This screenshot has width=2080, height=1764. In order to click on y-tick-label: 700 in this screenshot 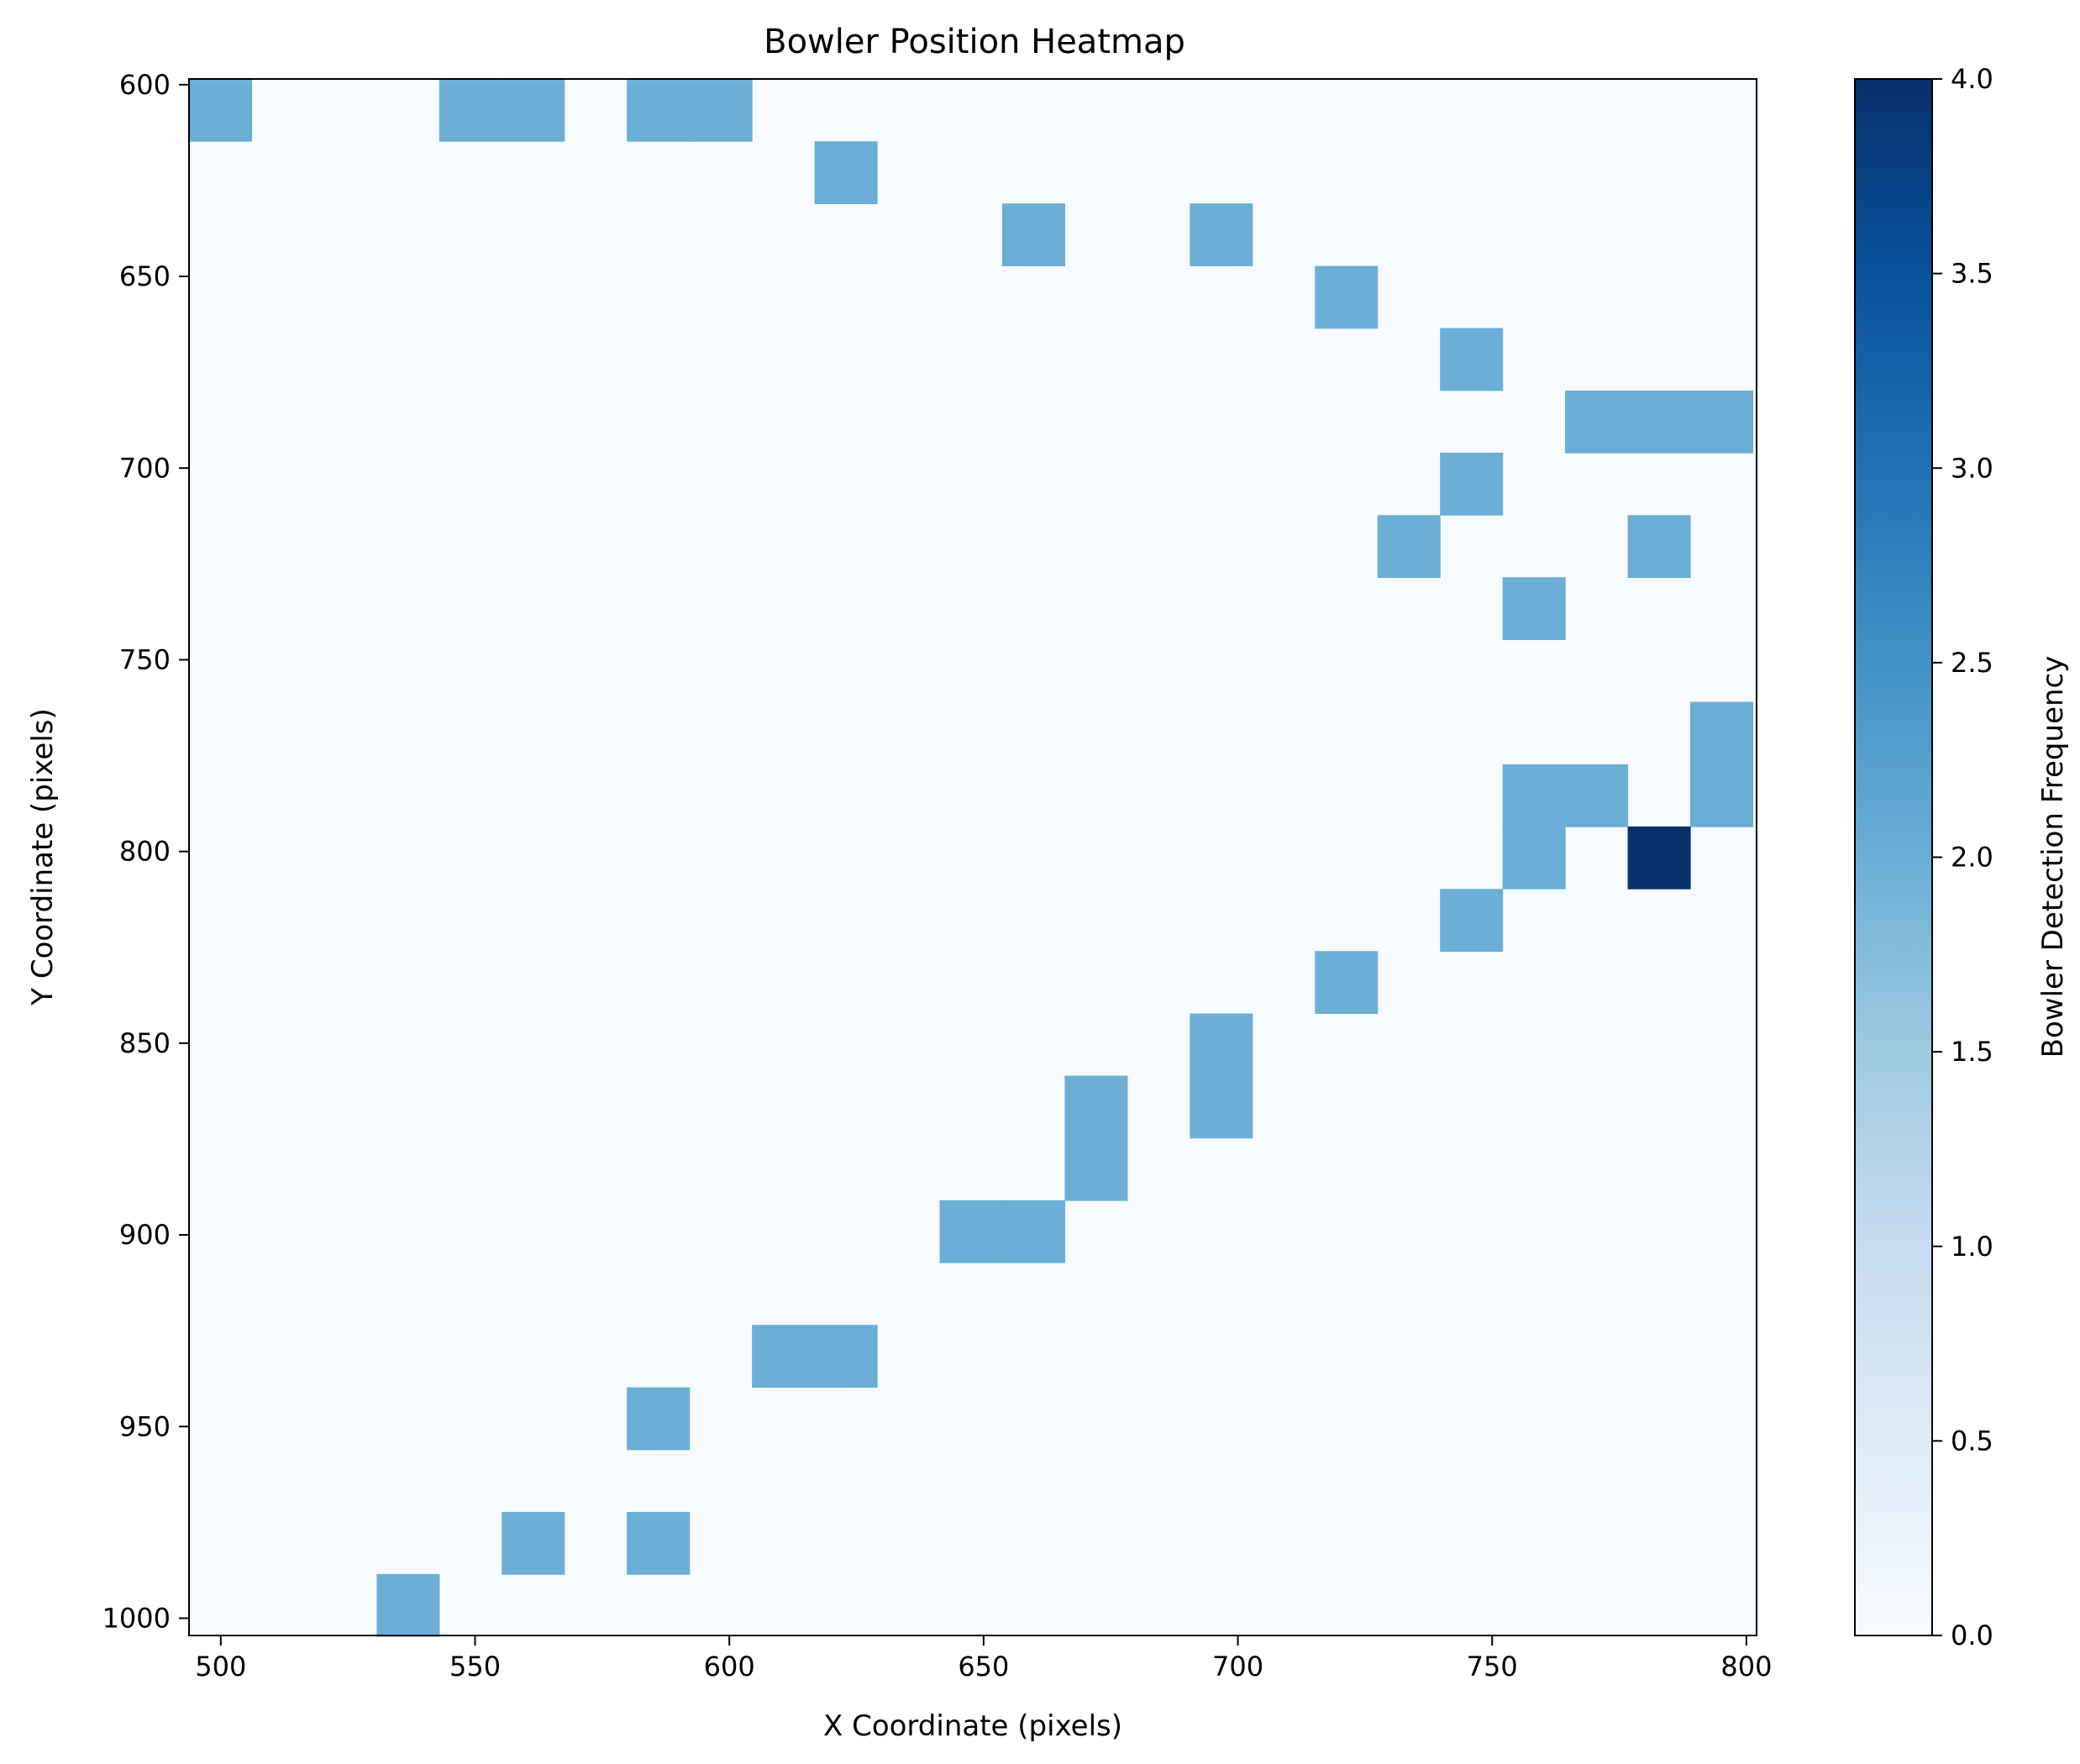, I will do `click(145, 468)`.